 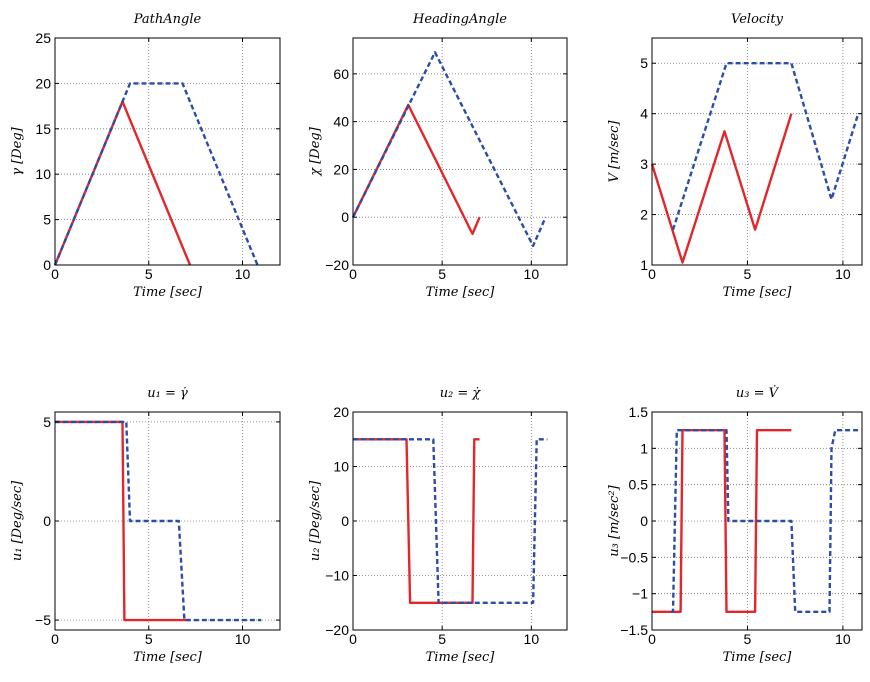 What do you see at coordinates (614, 151) in the screenshot?
I see `y-axis-label: V [m/sec]` at bounding box center [614, 151].